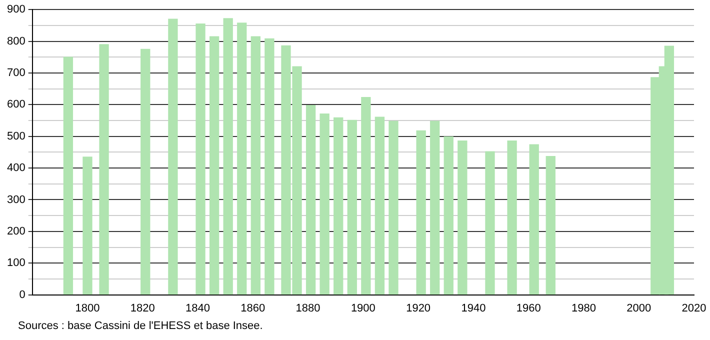 The width and height of the screenshot is (710, 340). Describe the element at coordinates (16, 200) in the screenshot. I see `y-tick-label: 300` at that location.